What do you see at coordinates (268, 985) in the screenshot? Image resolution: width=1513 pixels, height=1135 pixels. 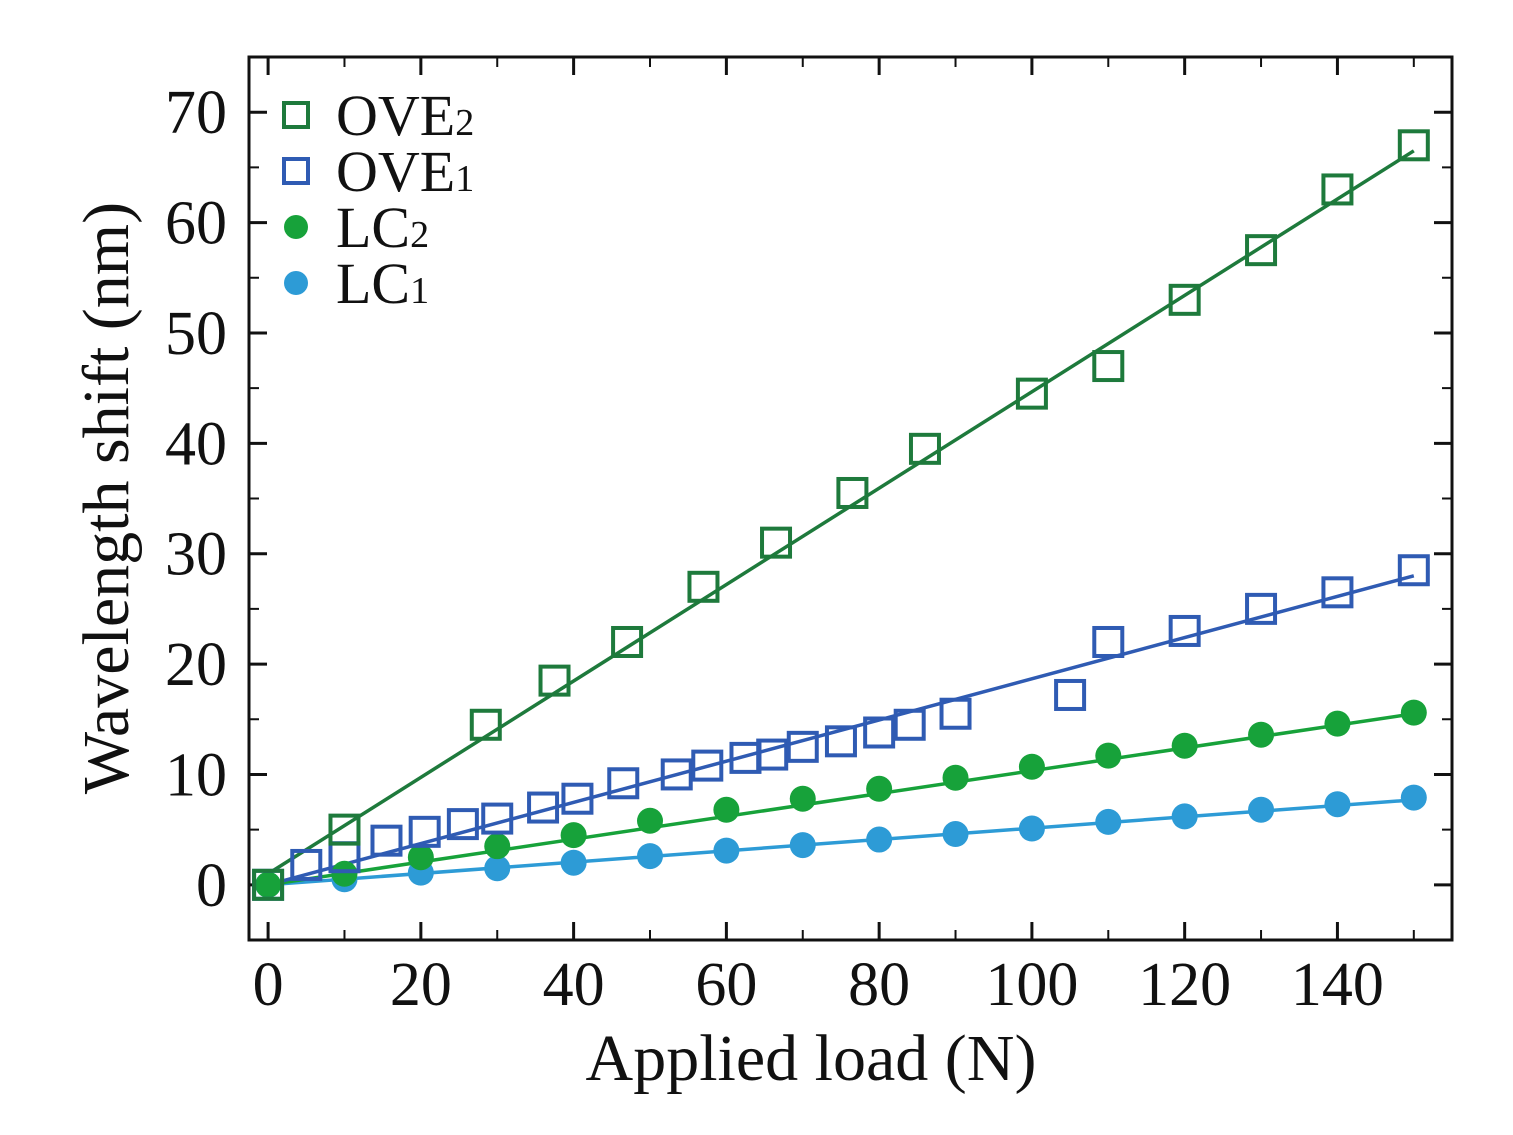 I see `x-tick-label: 0` at bounding box center [268, 985].